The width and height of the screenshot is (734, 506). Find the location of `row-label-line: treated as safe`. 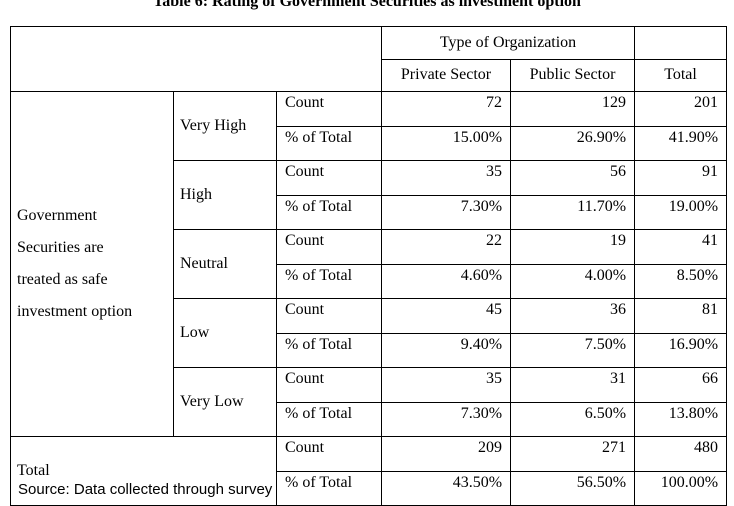

row-label-line: treated as safe is located at coordinates (62, 279).